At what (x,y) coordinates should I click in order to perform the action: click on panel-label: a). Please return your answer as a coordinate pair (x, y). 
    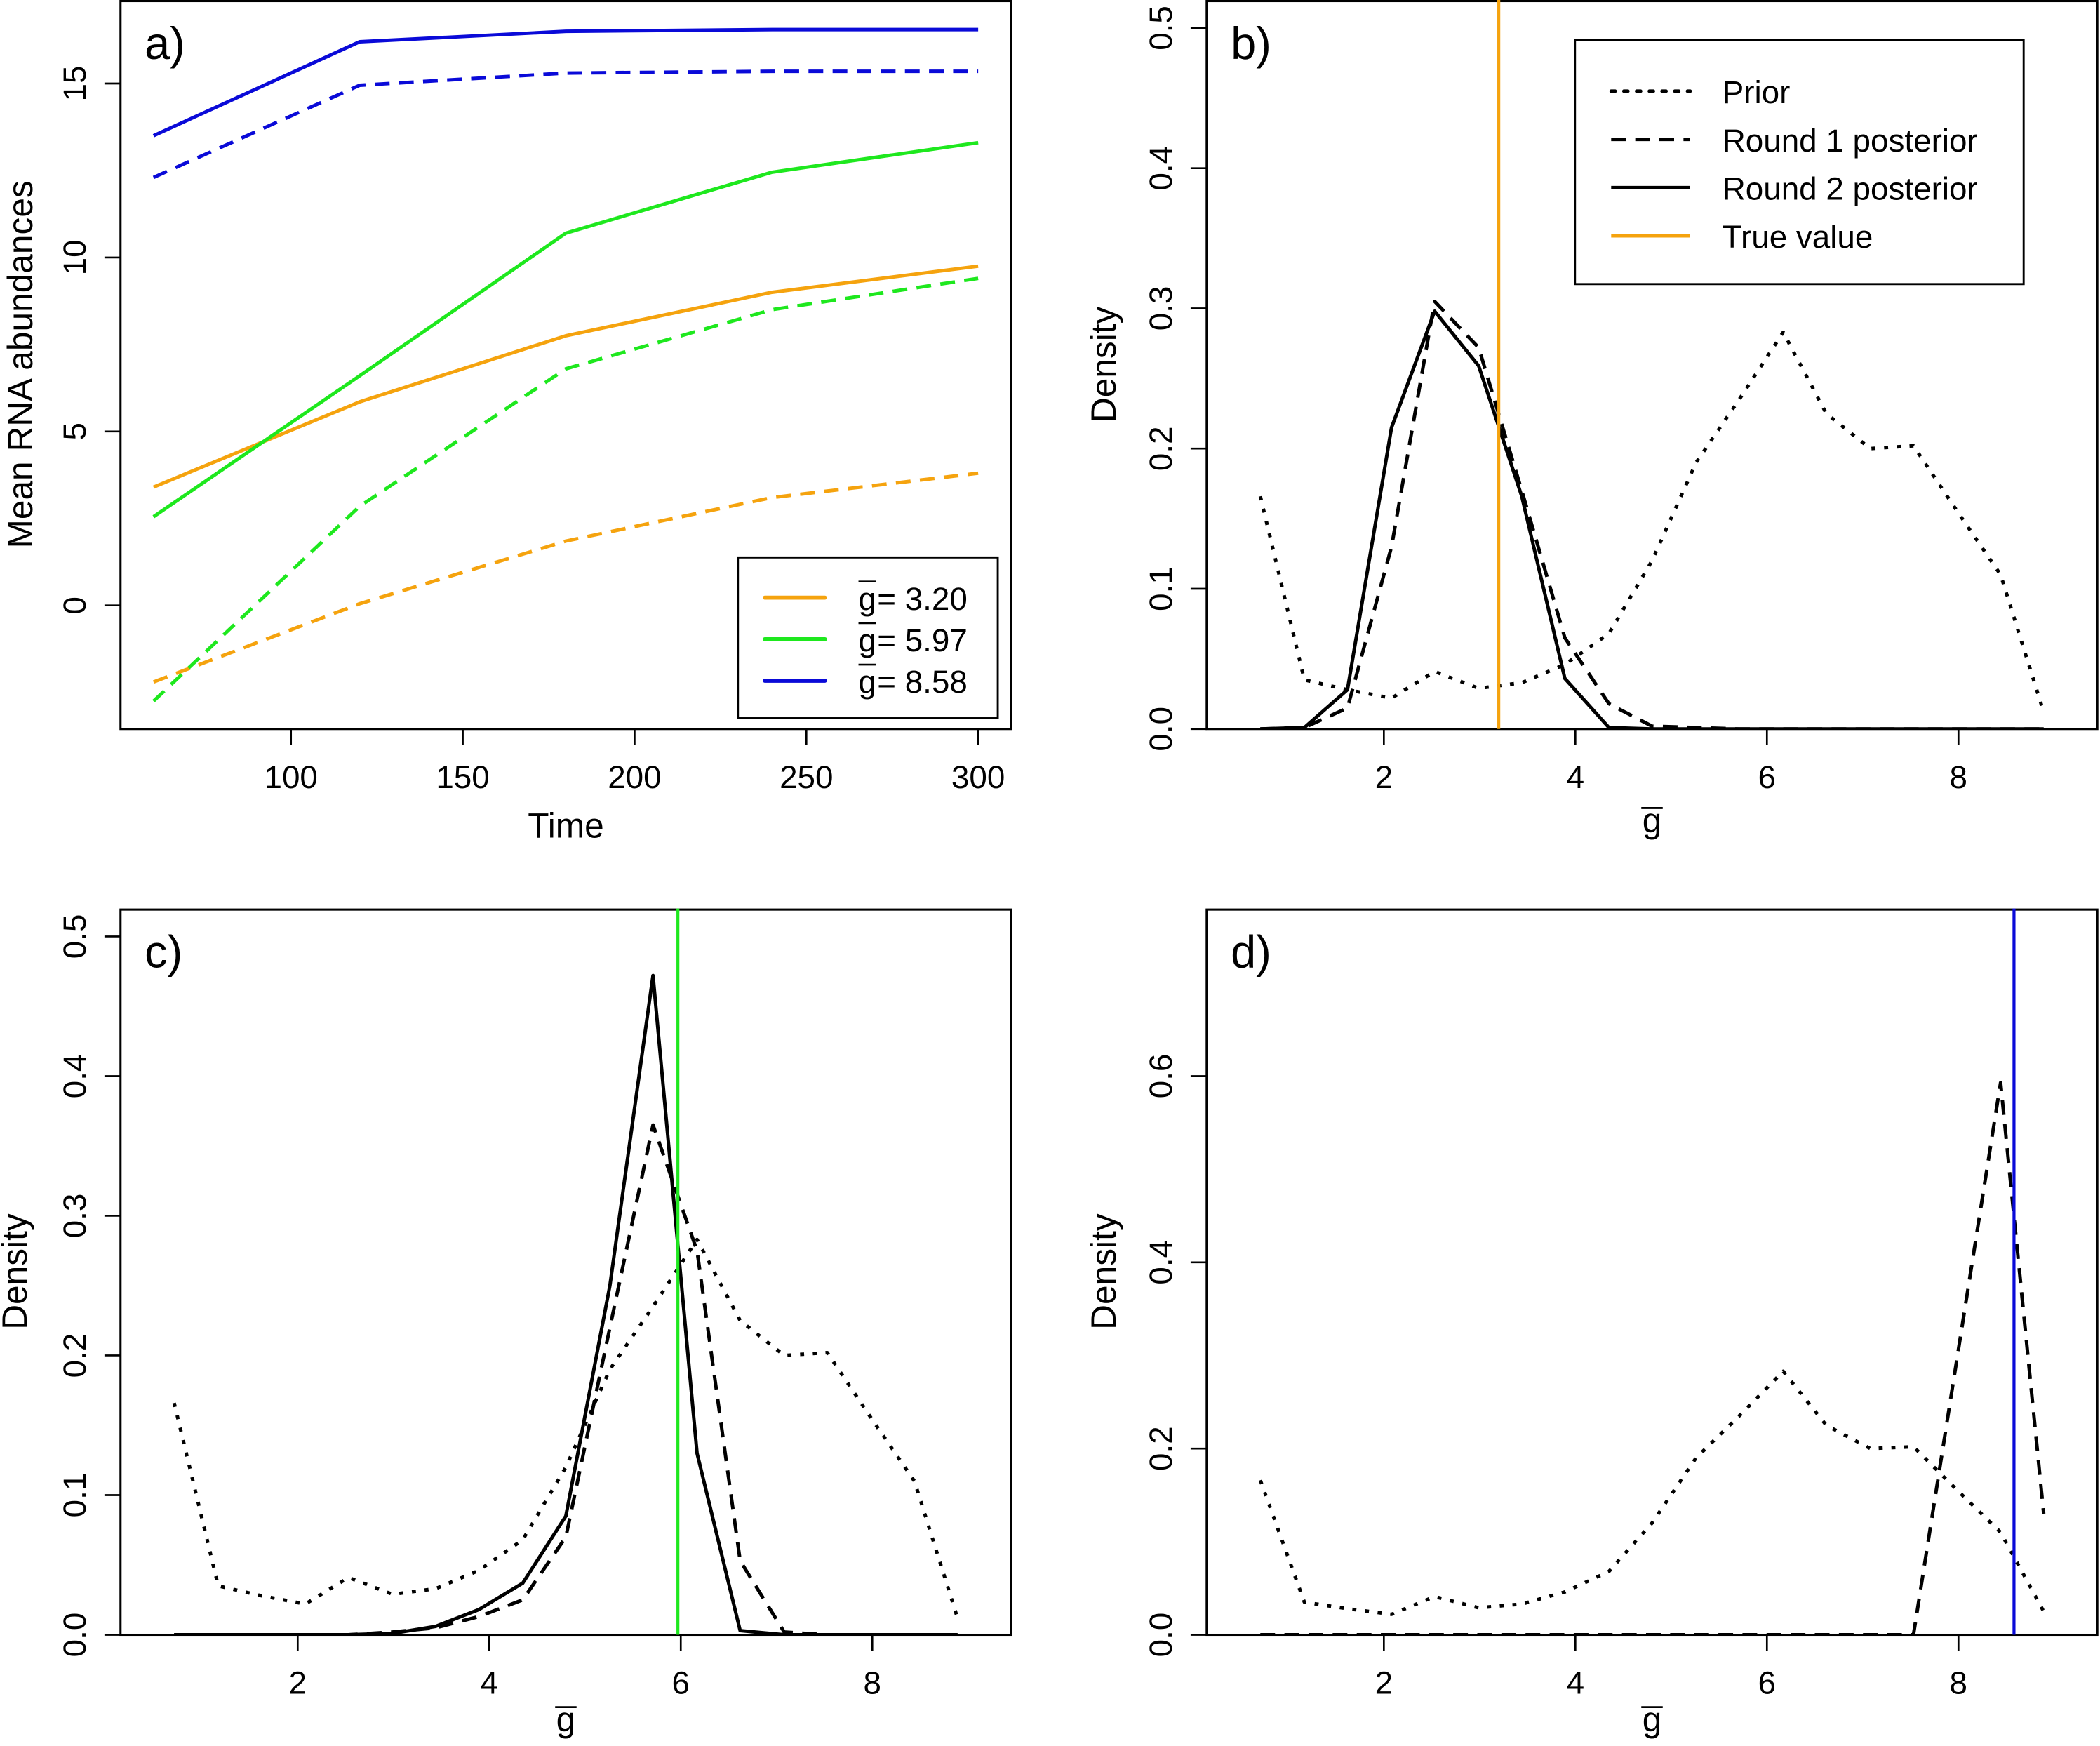
    Looking at the image, I should click on (165, 43).